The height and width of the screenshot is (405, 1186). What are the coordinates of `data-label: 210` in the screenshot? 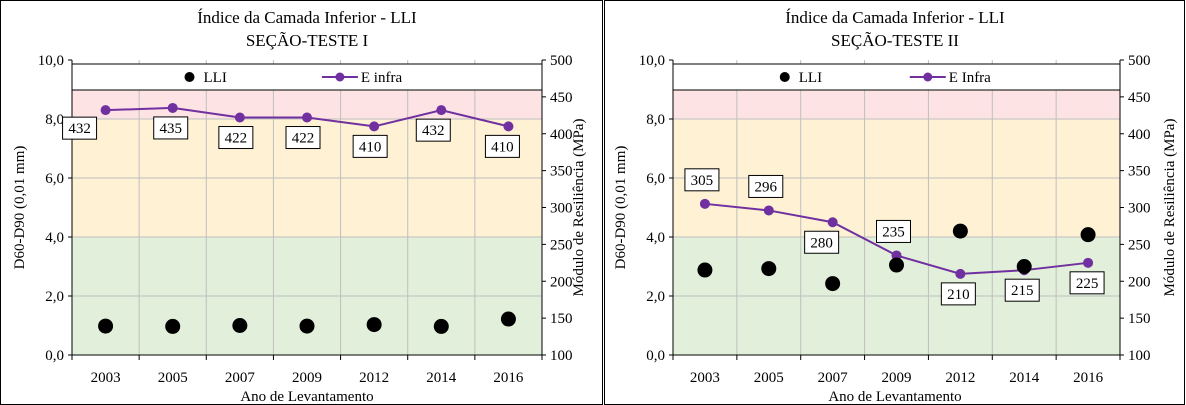 It's located at (958, 295).